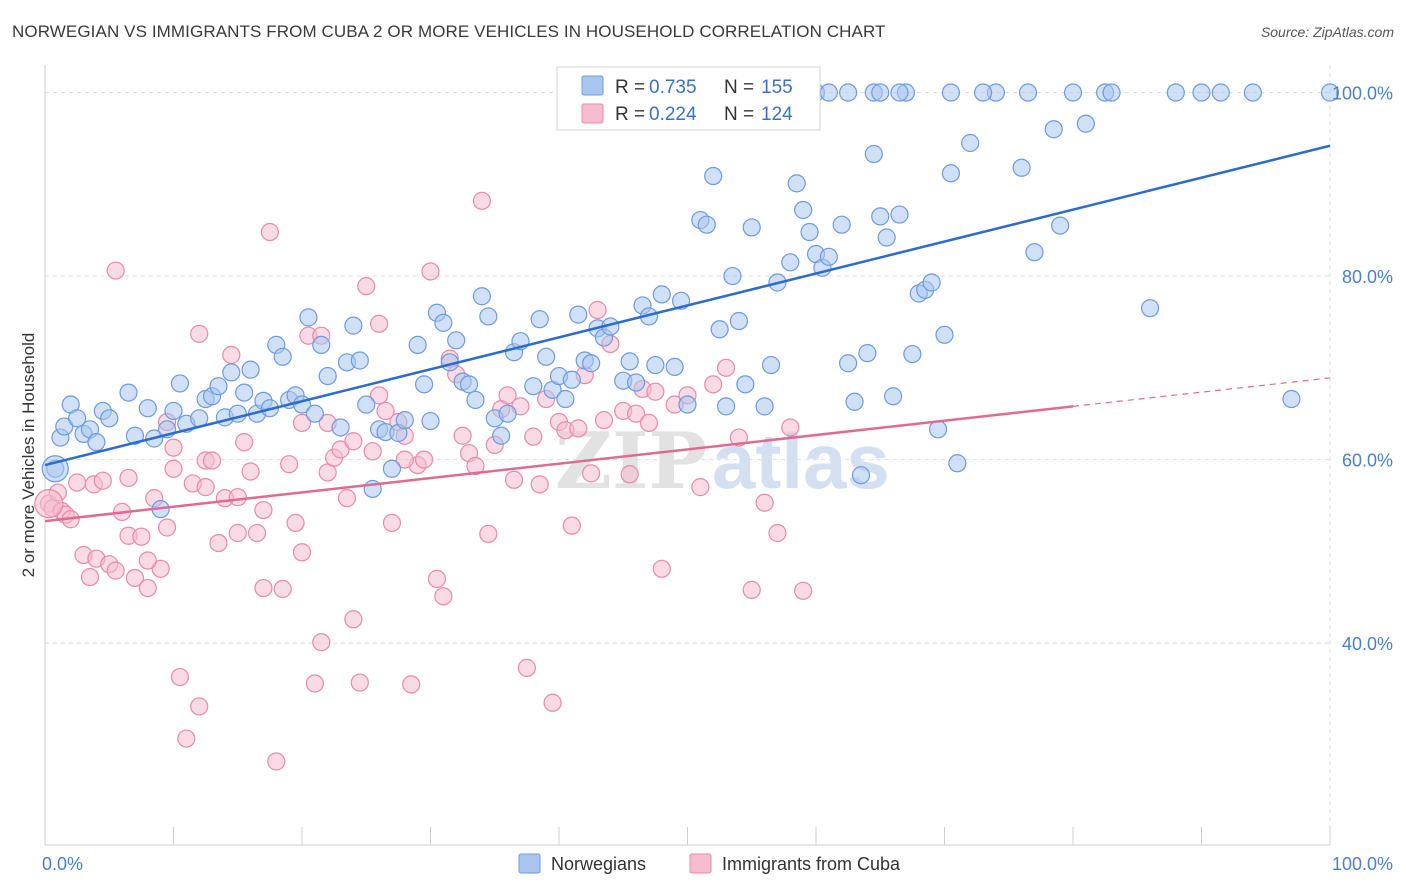 This screenshot has height=892, width=1406. What do you see at coordinates (592, 85) in the screenshot?
I see `legend-swatch-blue` at bounding box center [592, 85].